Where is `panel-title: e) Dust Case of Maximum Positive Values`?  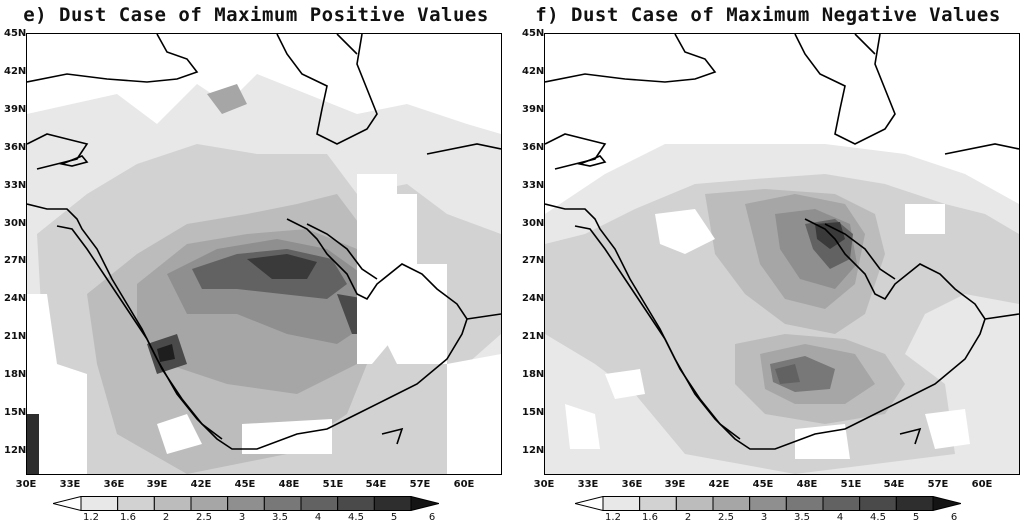
panel-title: e) Dust Case of Maximum Positive Values is located at coordinates (256, 15).